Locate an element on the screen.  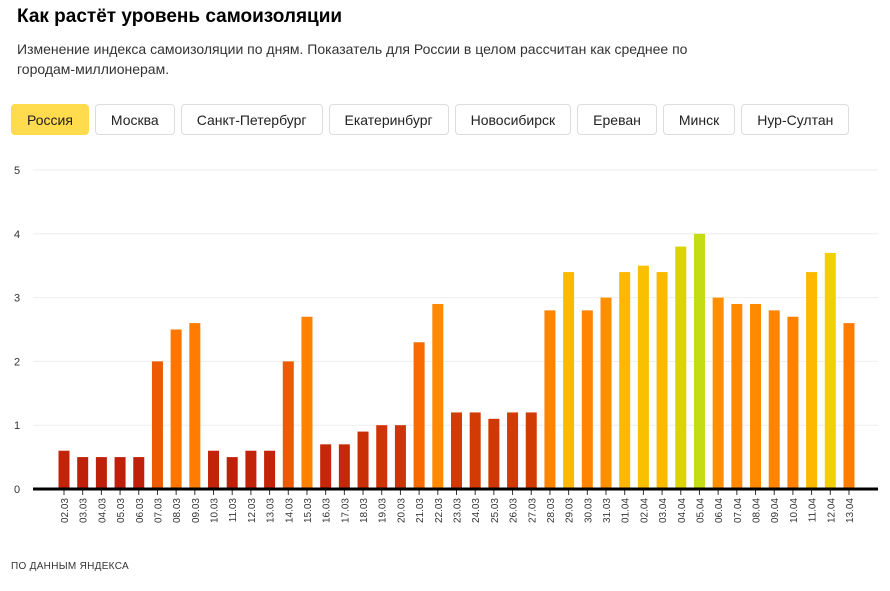
bar-25.03 is located at coordinates (494, 453).